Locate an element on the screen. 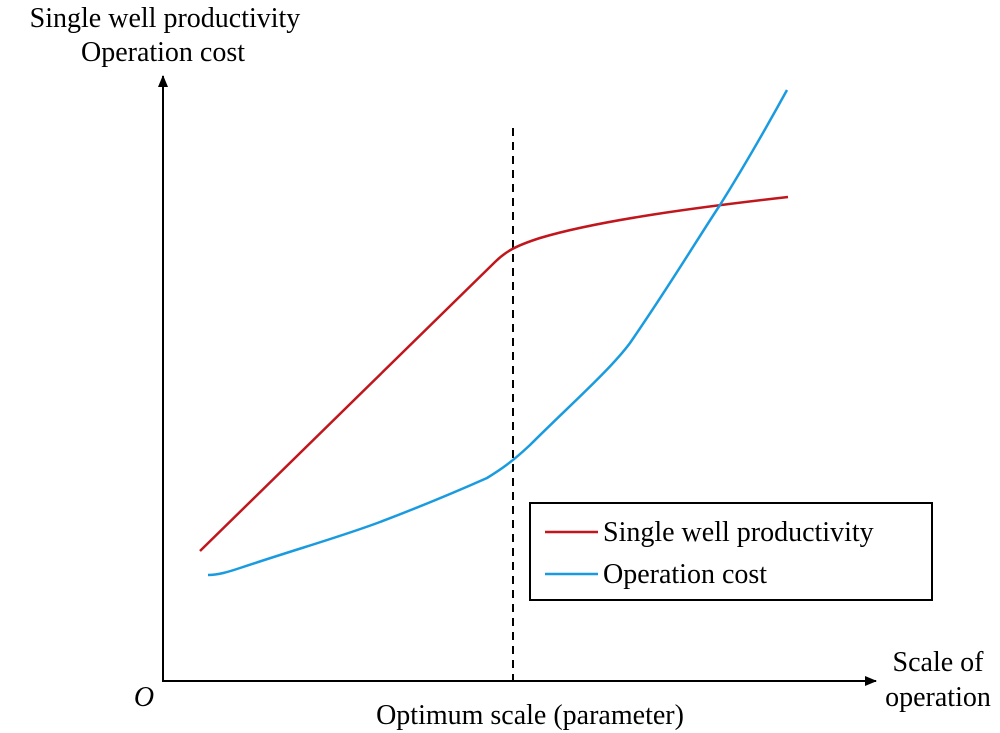  legend-box is located at coordinates (731, 551).